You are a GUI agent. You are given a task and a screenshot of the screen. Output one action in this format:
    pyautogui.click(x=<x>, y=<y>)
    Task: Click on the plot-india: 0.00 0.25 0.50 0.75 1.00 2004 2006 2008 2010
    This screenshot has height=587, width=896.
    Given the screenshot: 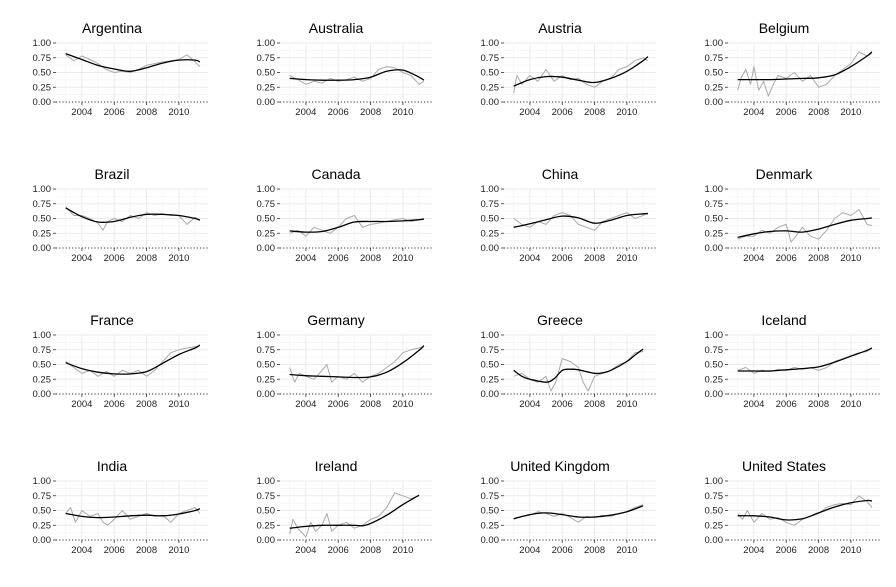 What is the action you would take?
    pyautogui.click(x=120, y=516)
    